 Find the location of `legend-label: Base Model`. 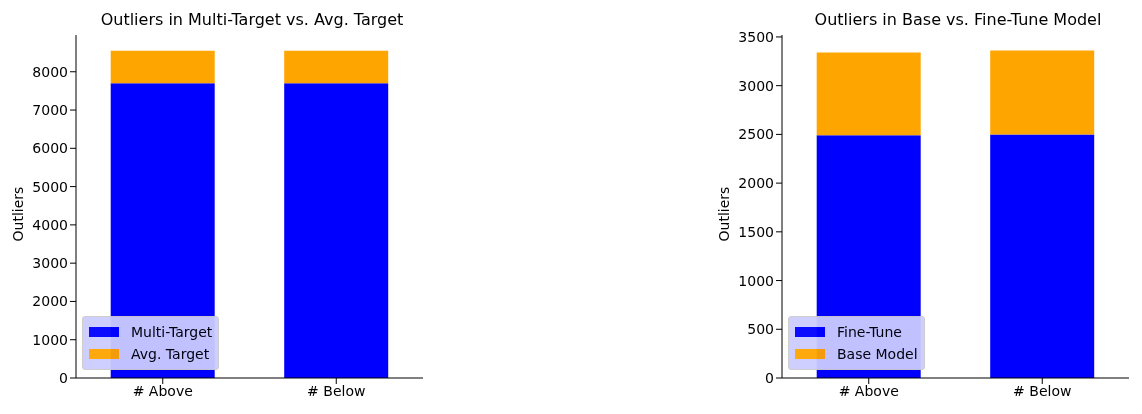

legend-label: Base Model is located at coordinates (877, 354).